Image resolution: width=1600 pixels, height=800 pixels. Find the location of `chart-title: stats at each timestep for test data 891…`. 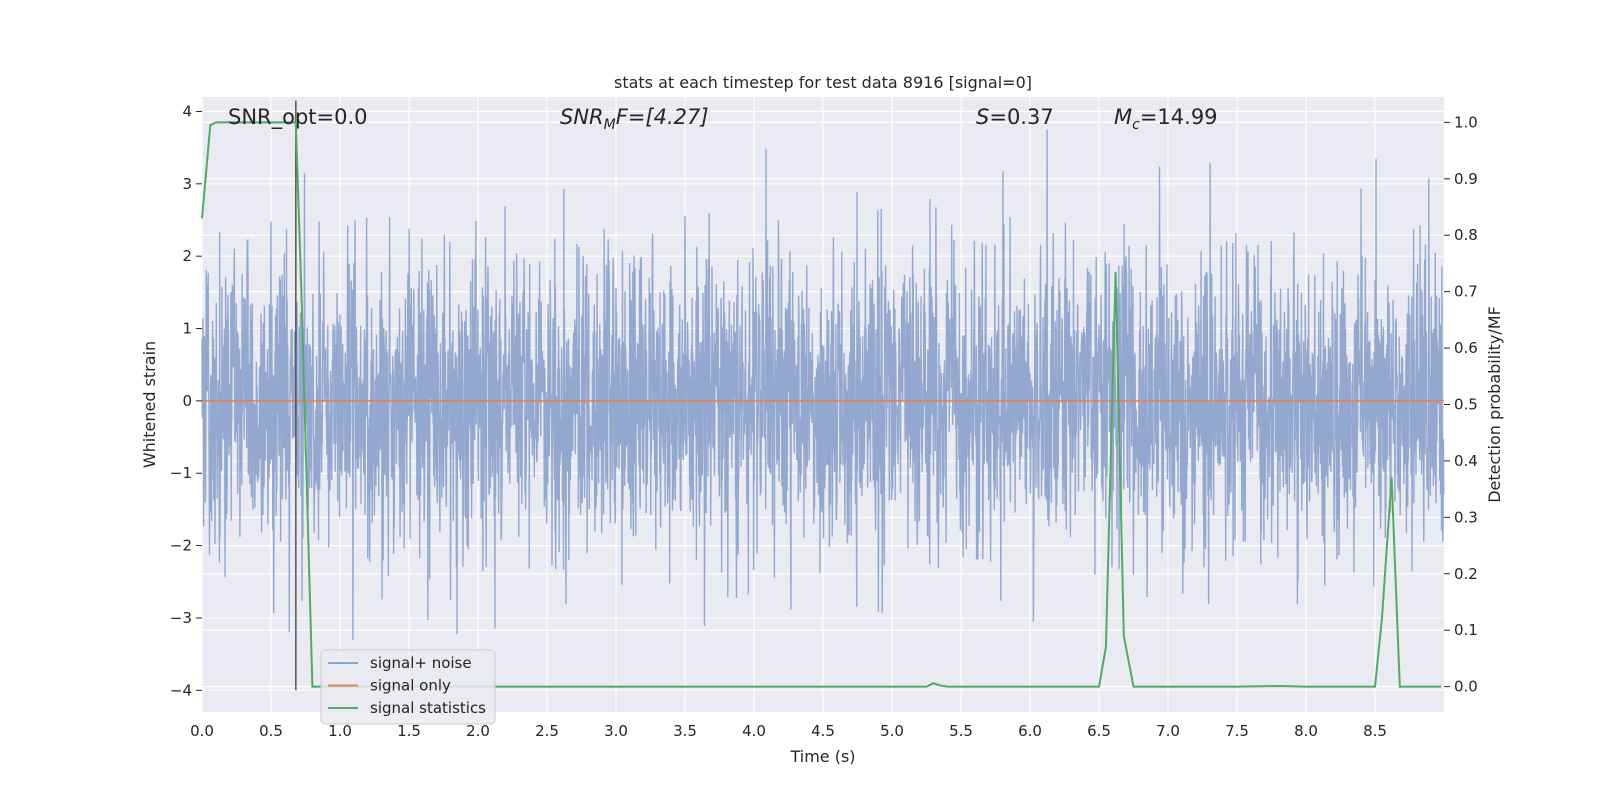

chart-title: stats at each timestep for test data 891… is located at coordinates (823, 82).